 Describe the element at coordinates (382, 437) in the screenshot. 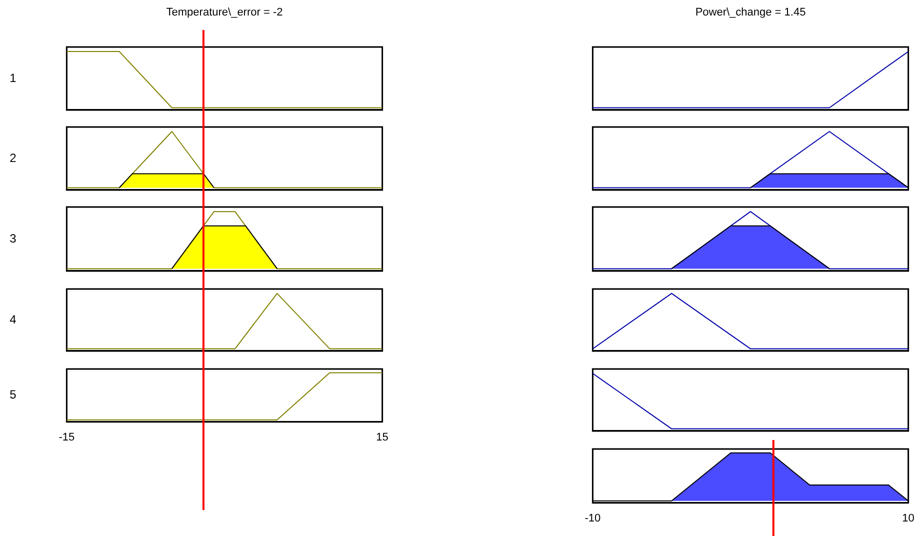

I see `x-tick-label: 15` at that location.